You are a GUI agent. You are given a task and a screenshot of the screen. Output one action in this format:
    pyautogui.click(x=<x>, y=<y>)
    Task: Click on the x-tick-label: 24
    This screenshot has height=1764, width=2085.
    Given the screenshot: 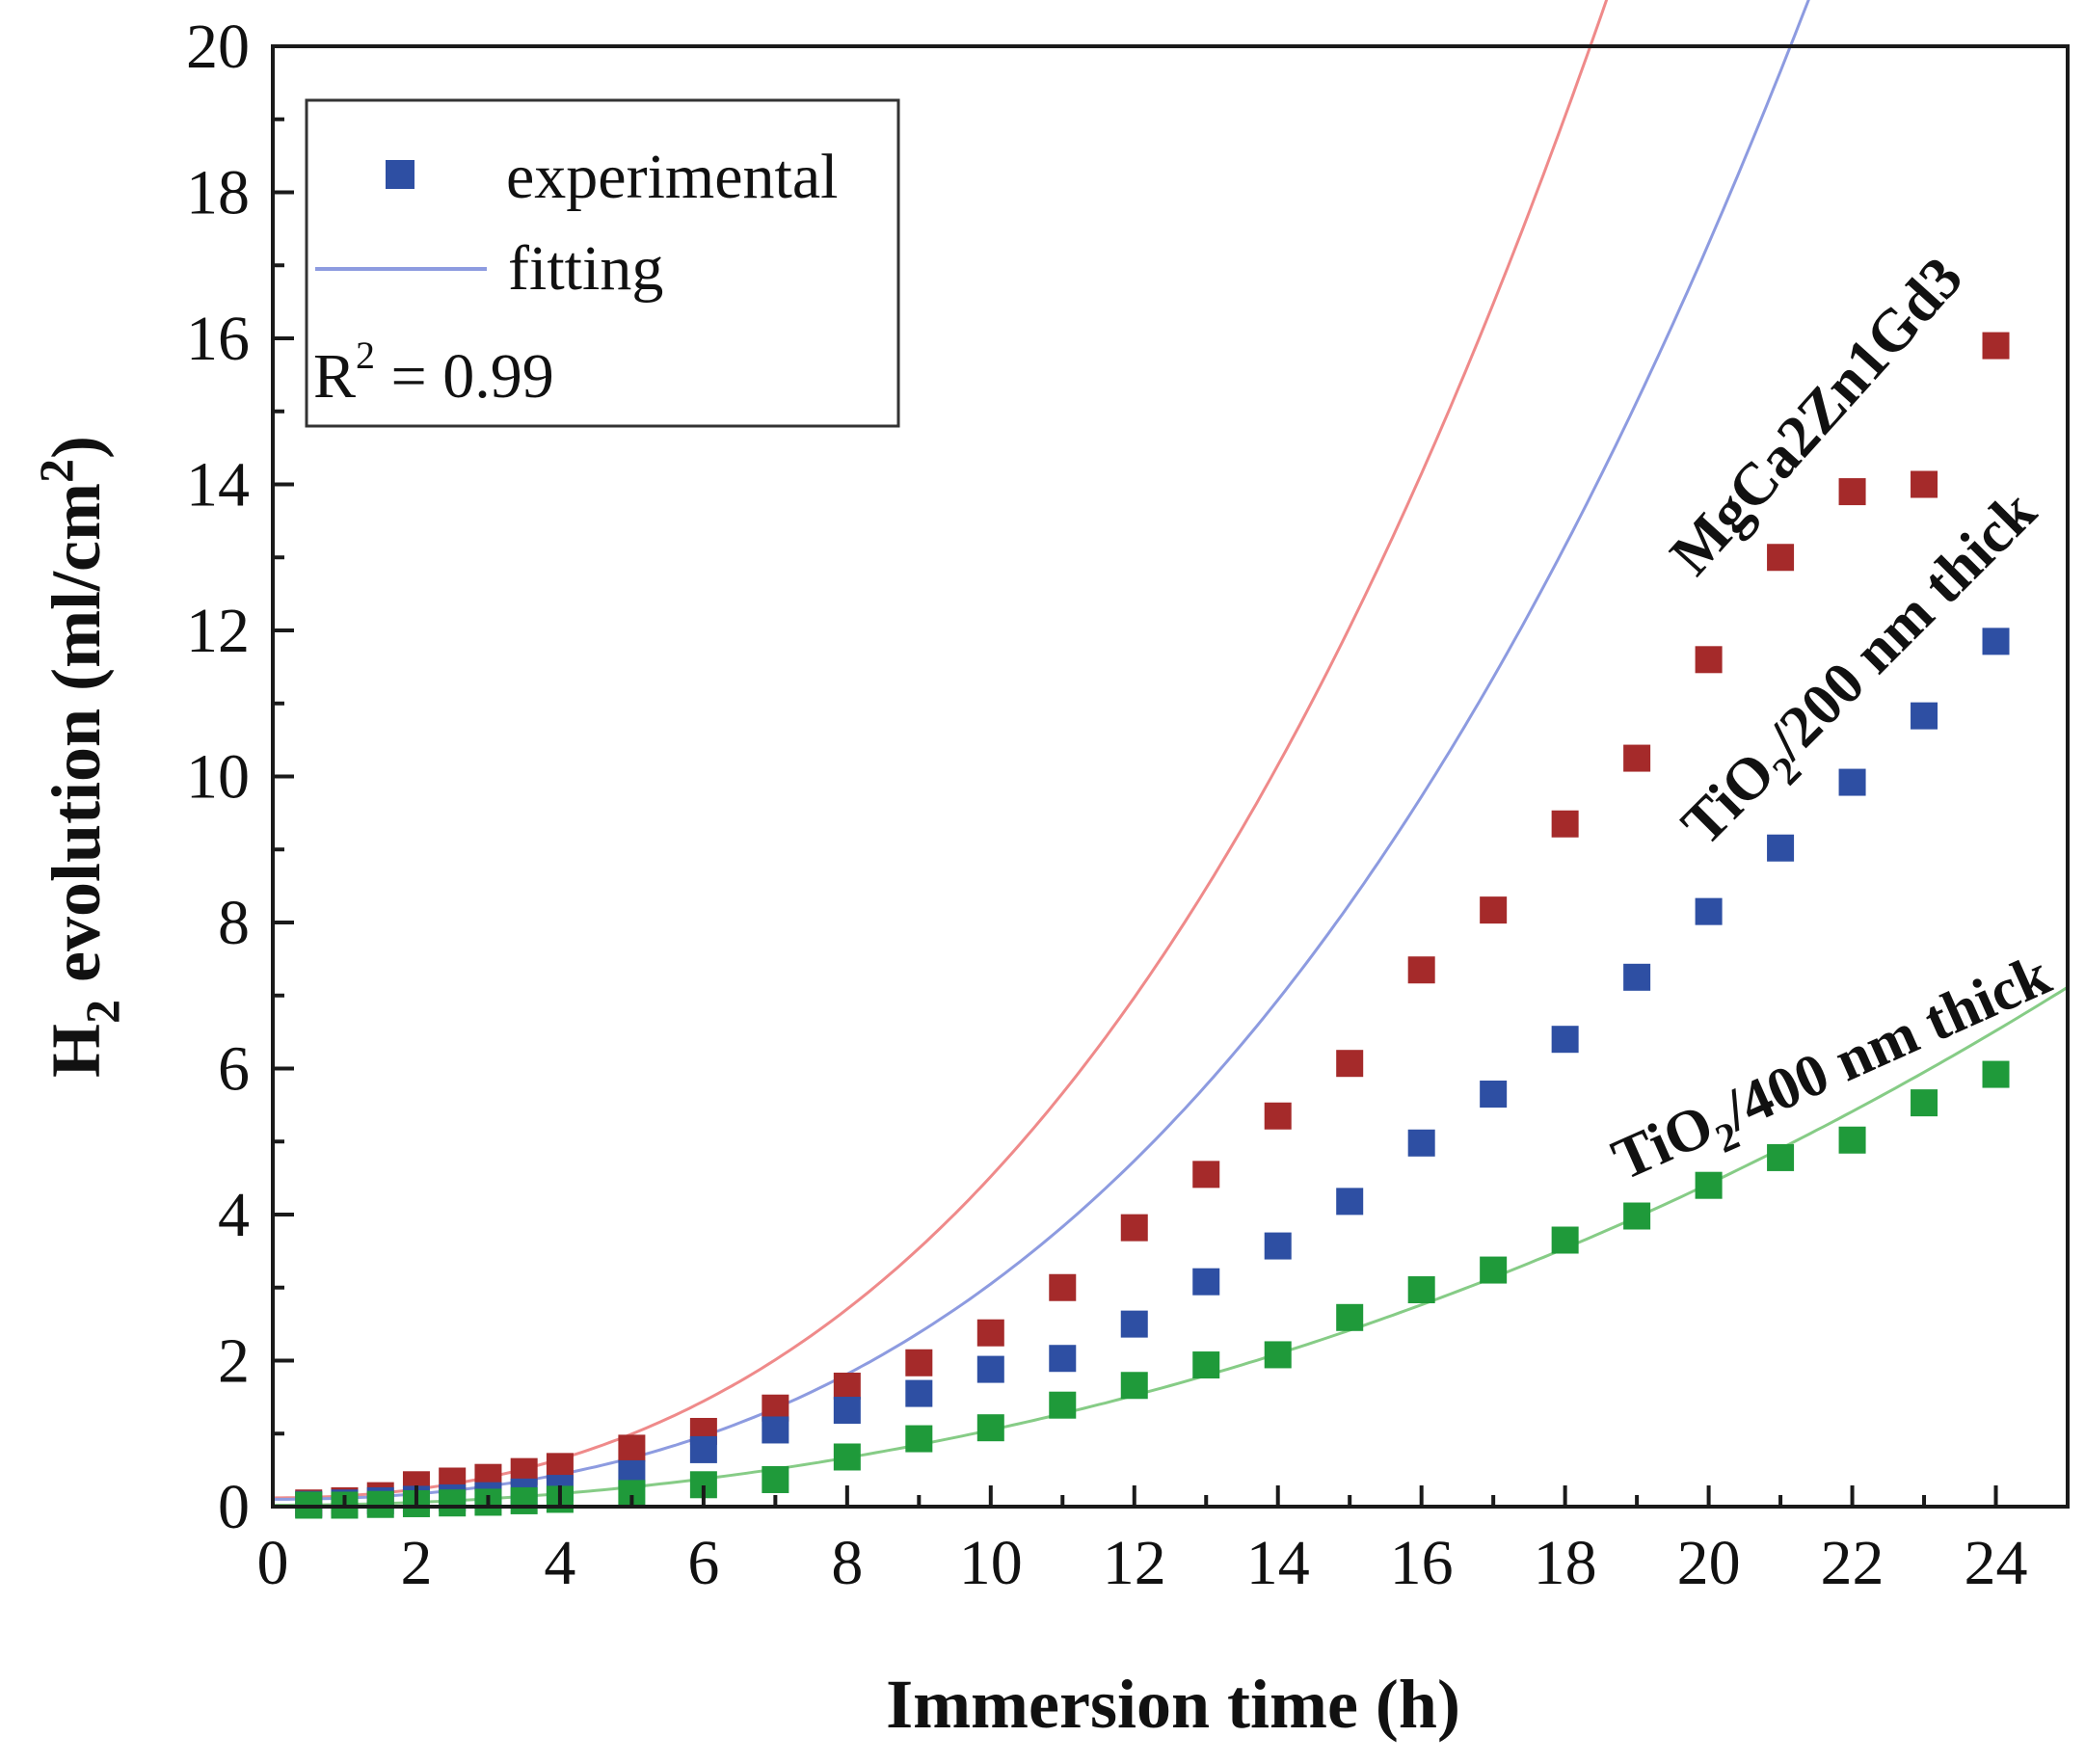 What is the action you would take?
    pyautogui.click(x=1996, y=1563)
    